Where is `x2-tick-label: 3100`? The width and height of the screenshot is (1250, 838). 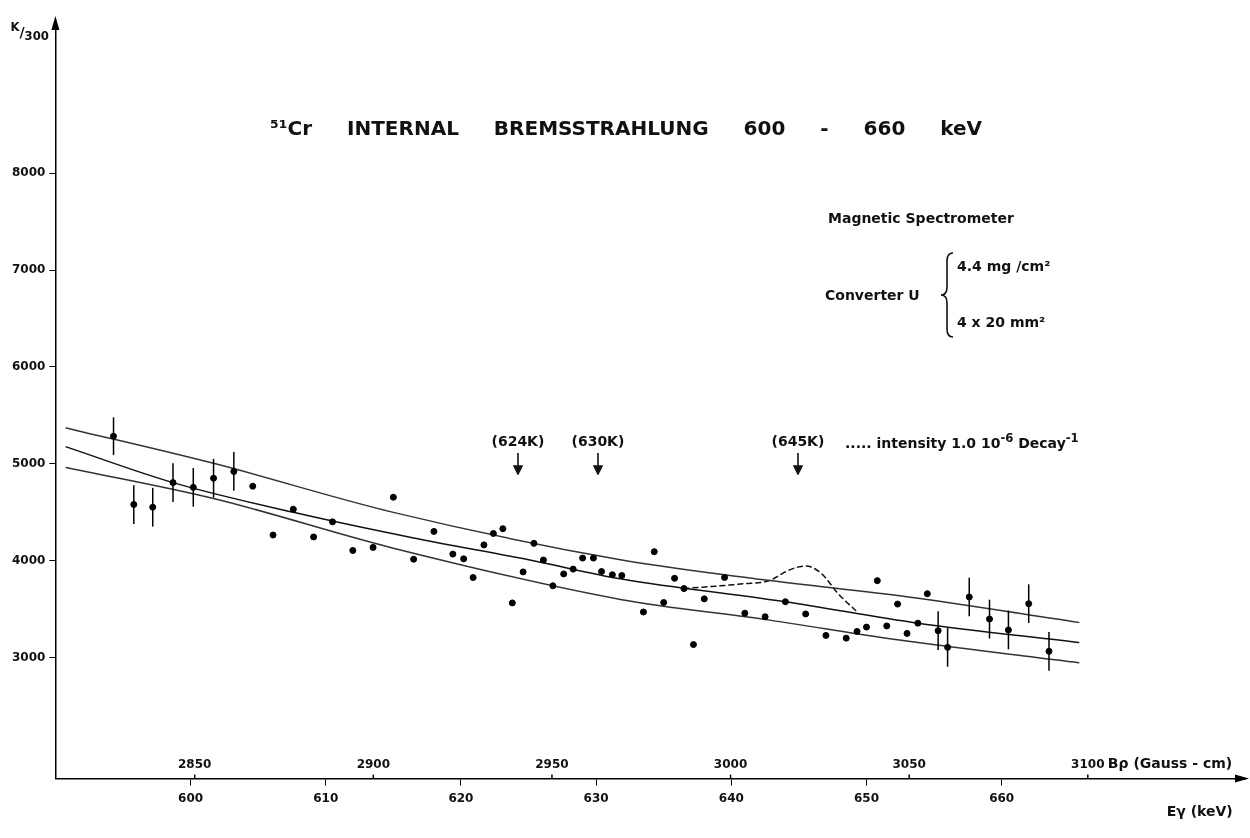
x2-tick-label: 3100 is located at coordinates (1088, 763).